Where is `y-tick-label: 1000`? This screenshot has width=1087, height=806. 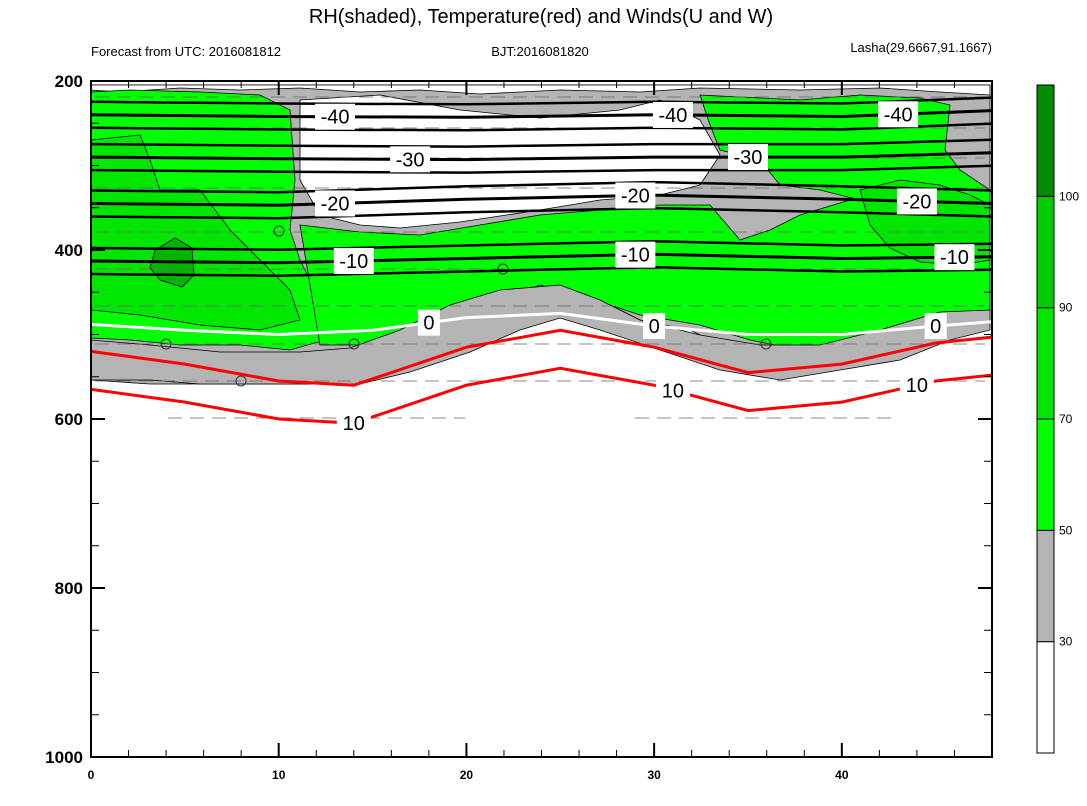
y-tick-label: 1000 is located at coordinates (64, 757).